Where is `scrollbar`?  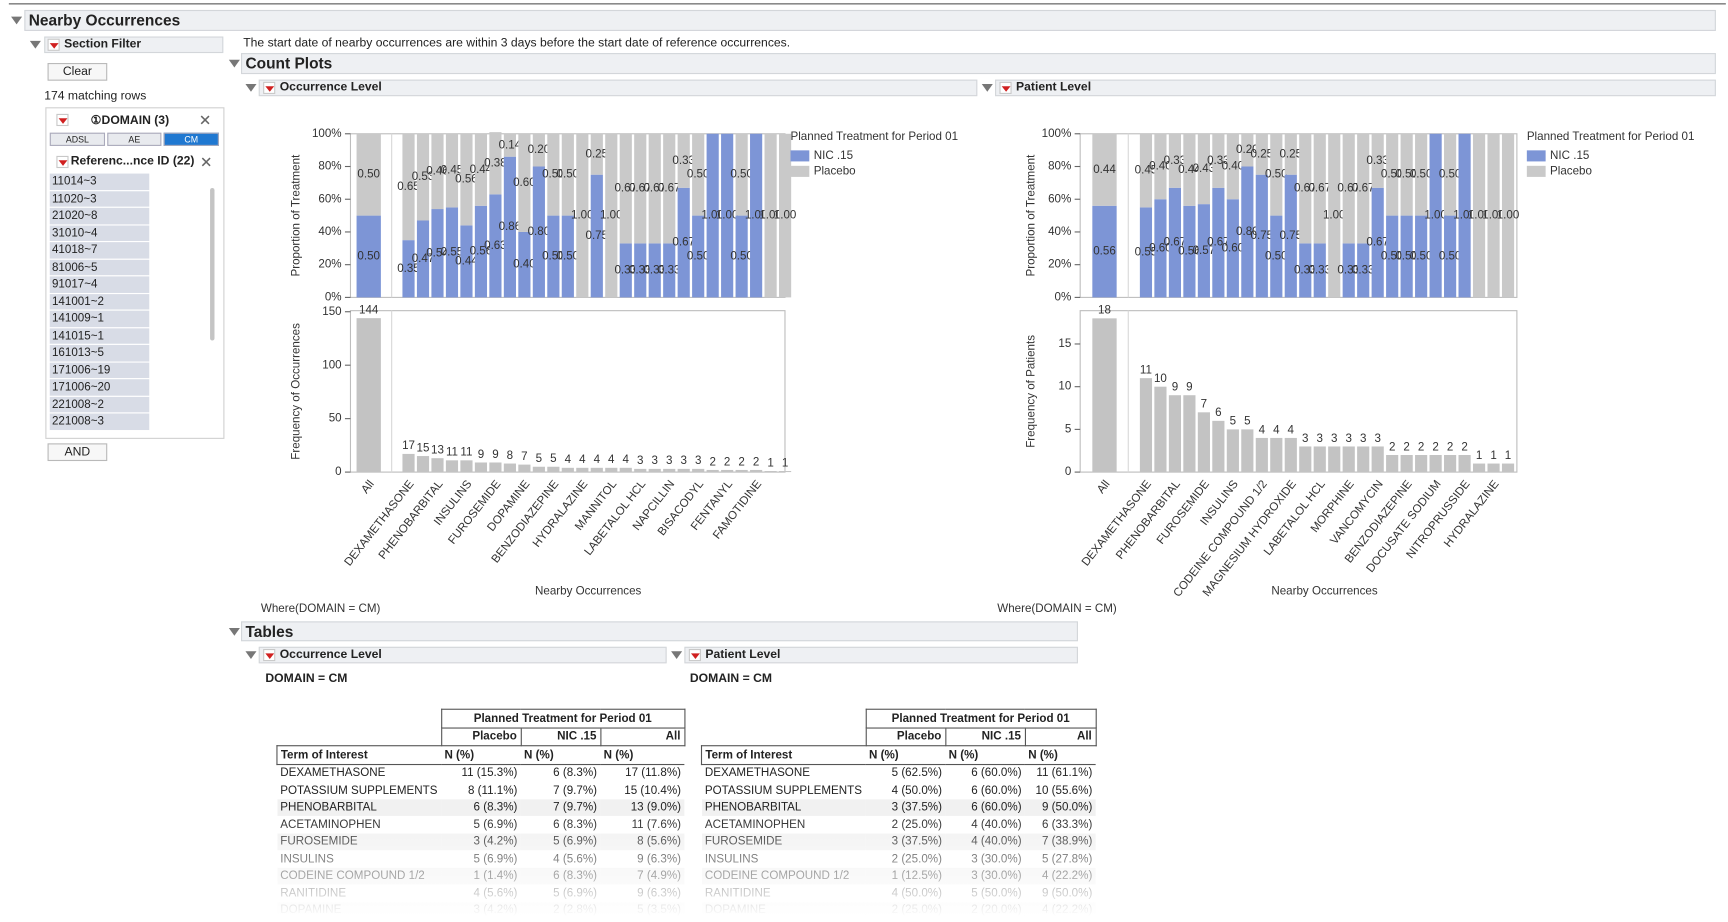
scrollbar is located at coordinates (212, 264).